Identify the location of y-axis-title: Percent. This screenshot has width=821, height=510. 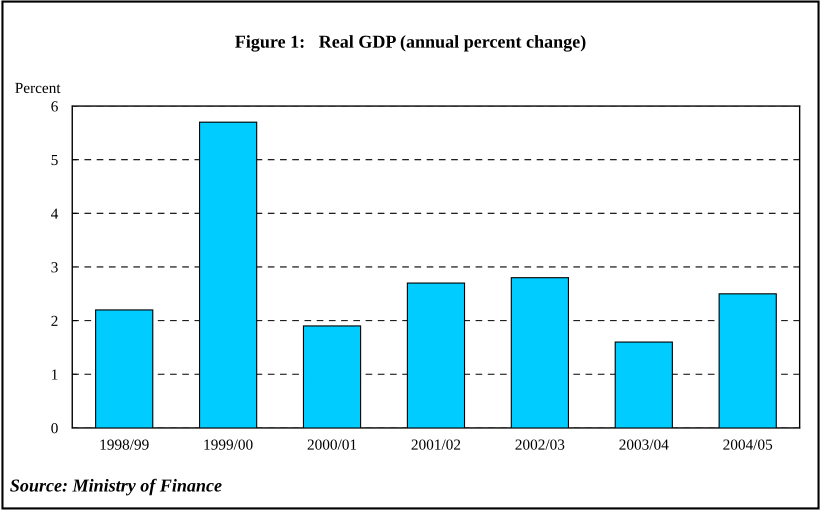
(37, 88).